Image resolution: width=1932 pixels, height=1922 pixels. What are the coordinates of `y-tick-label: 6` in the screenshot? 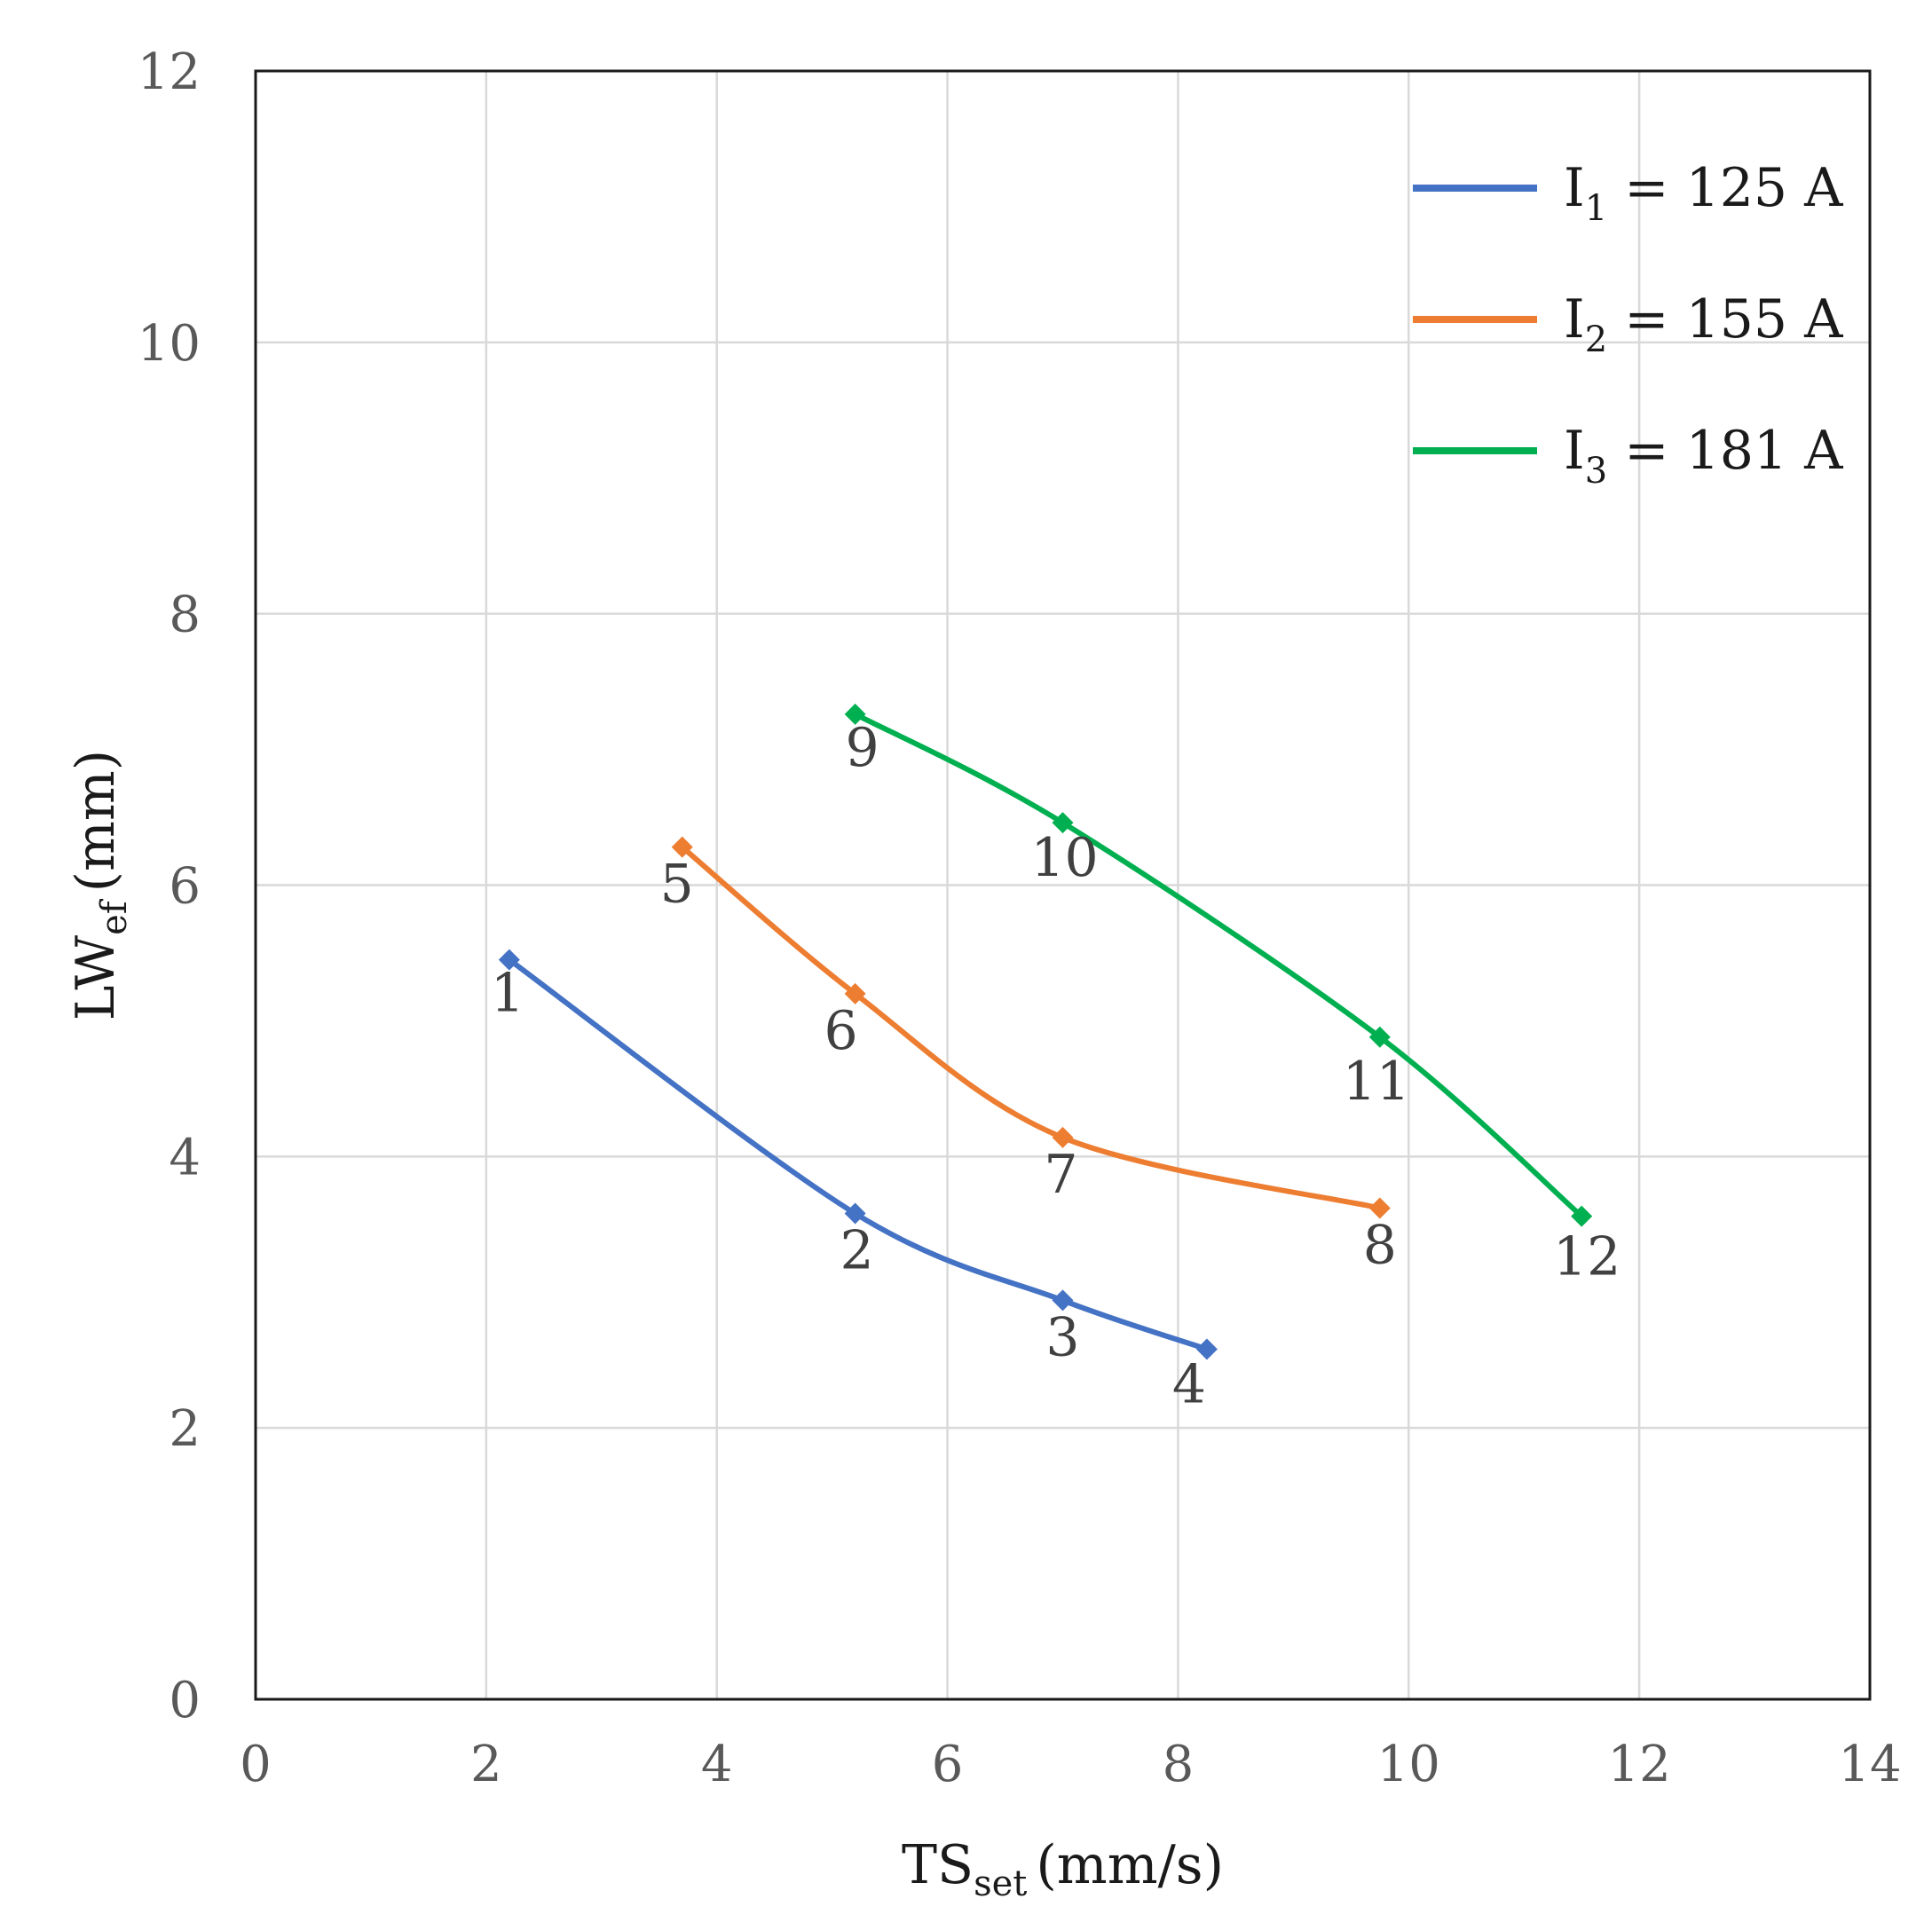 It's located at (185, 887).